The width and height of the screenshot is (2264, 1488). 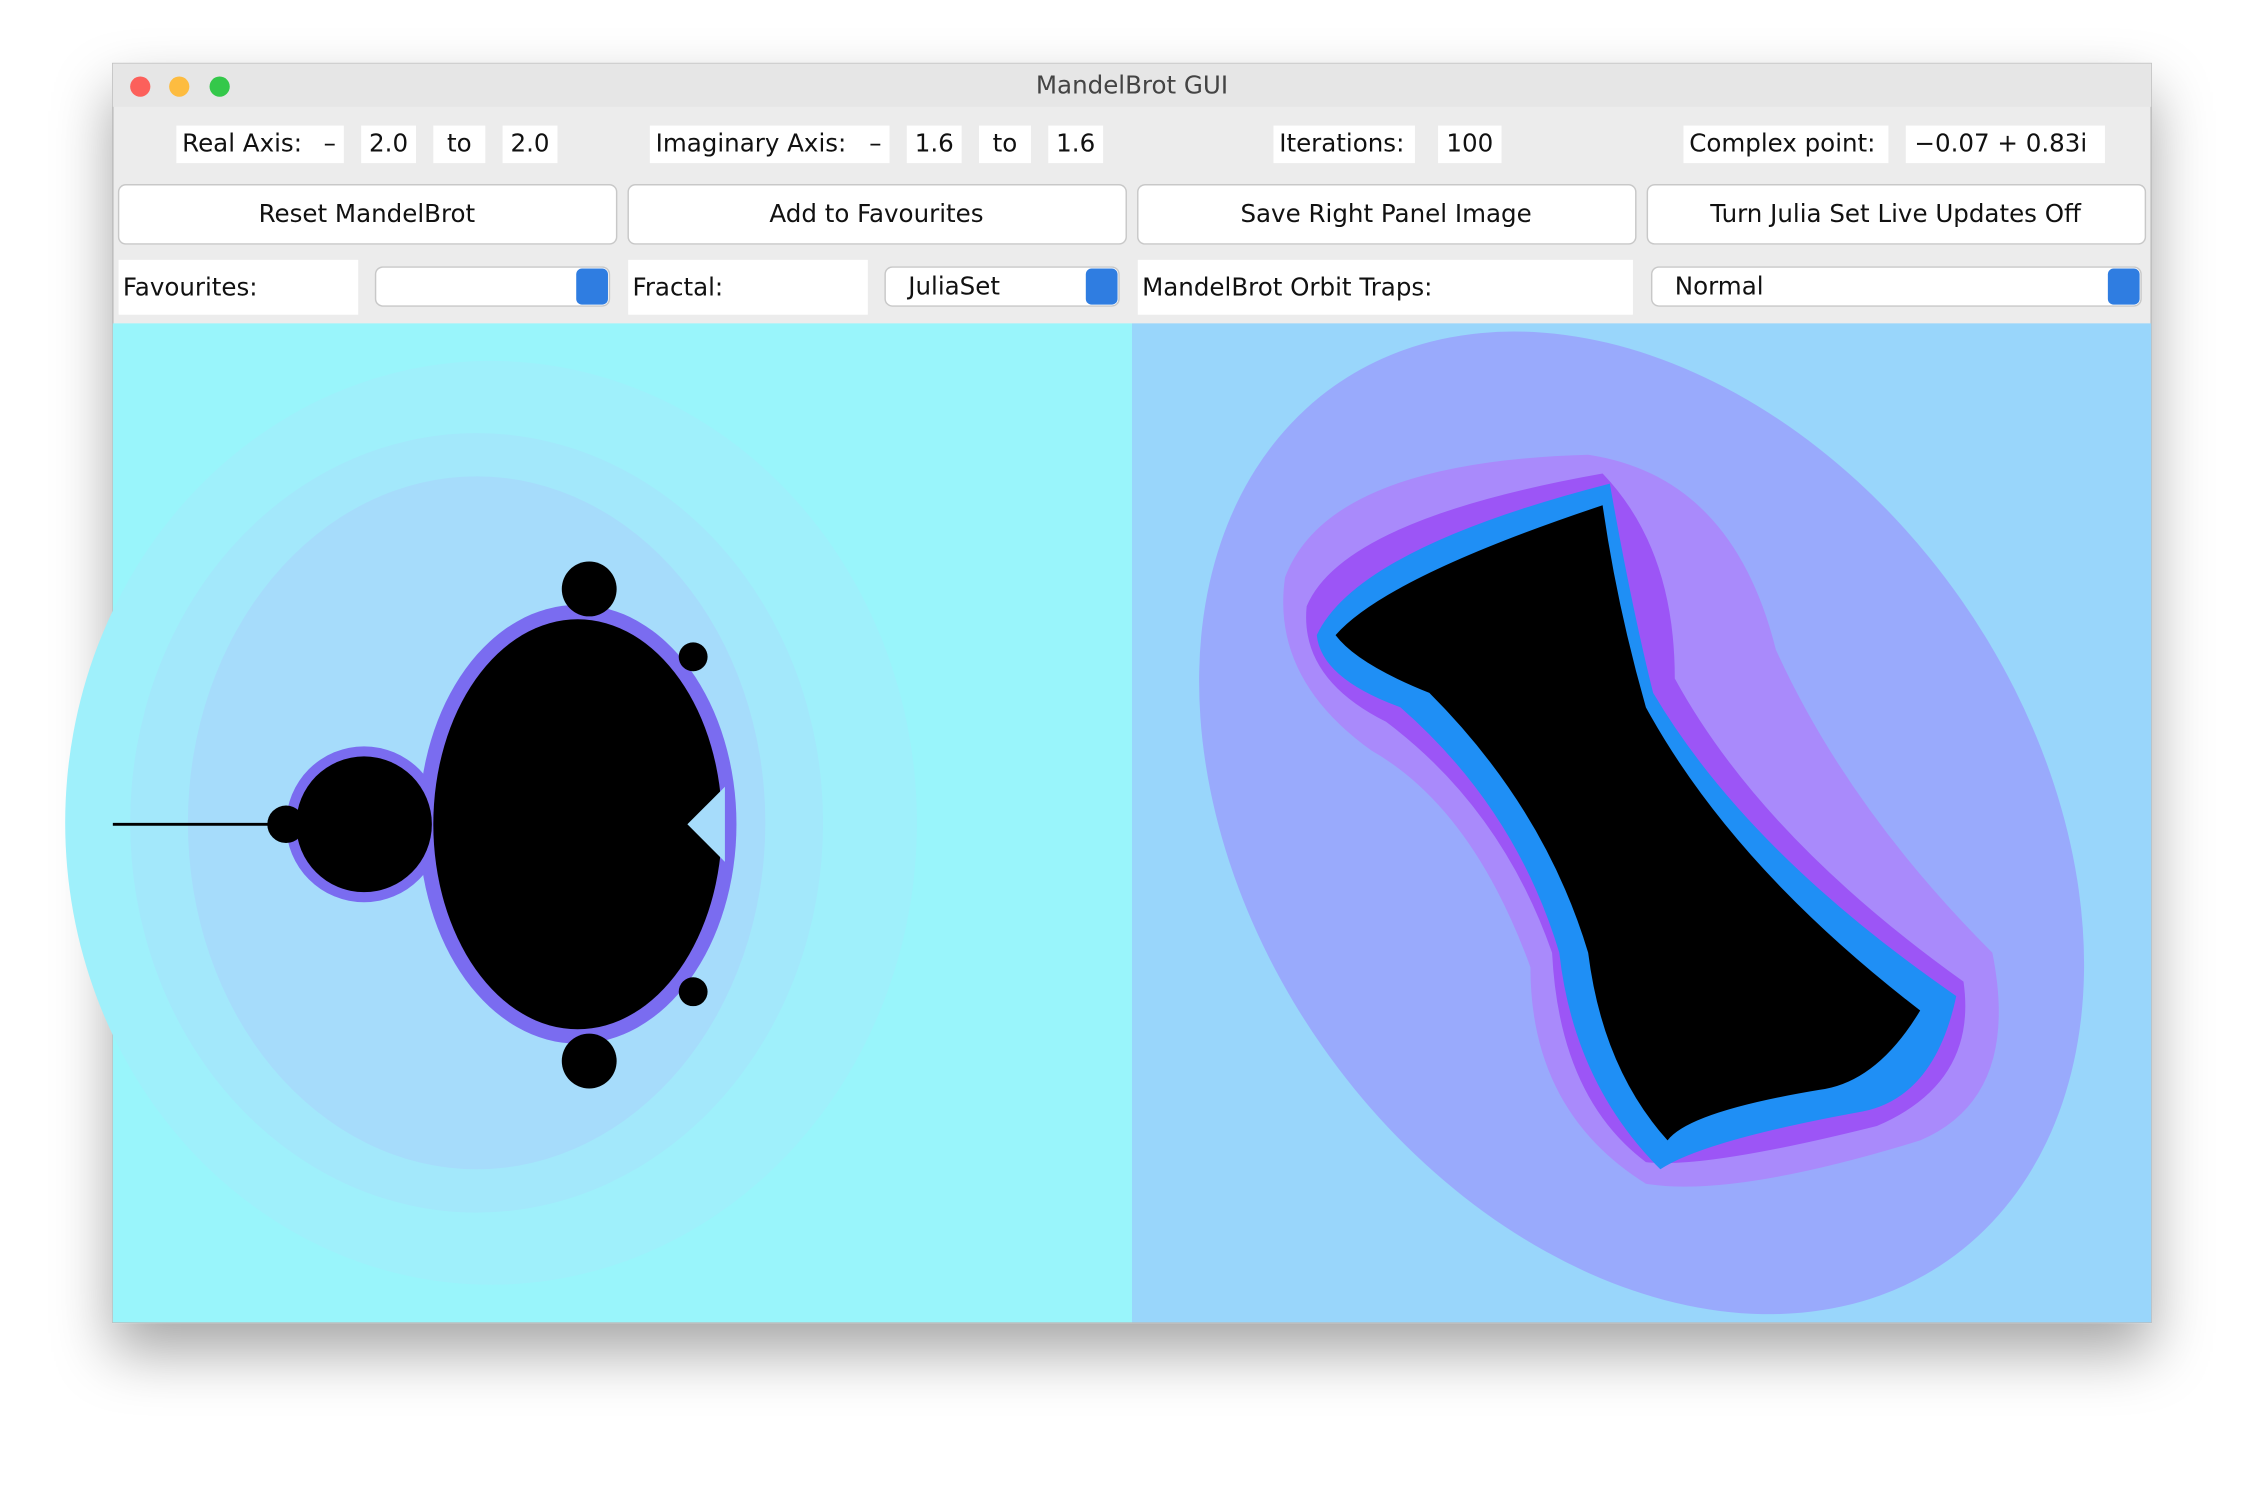 I want to click on button-label: Reset MandelBrot, so click(x=367, y=213).